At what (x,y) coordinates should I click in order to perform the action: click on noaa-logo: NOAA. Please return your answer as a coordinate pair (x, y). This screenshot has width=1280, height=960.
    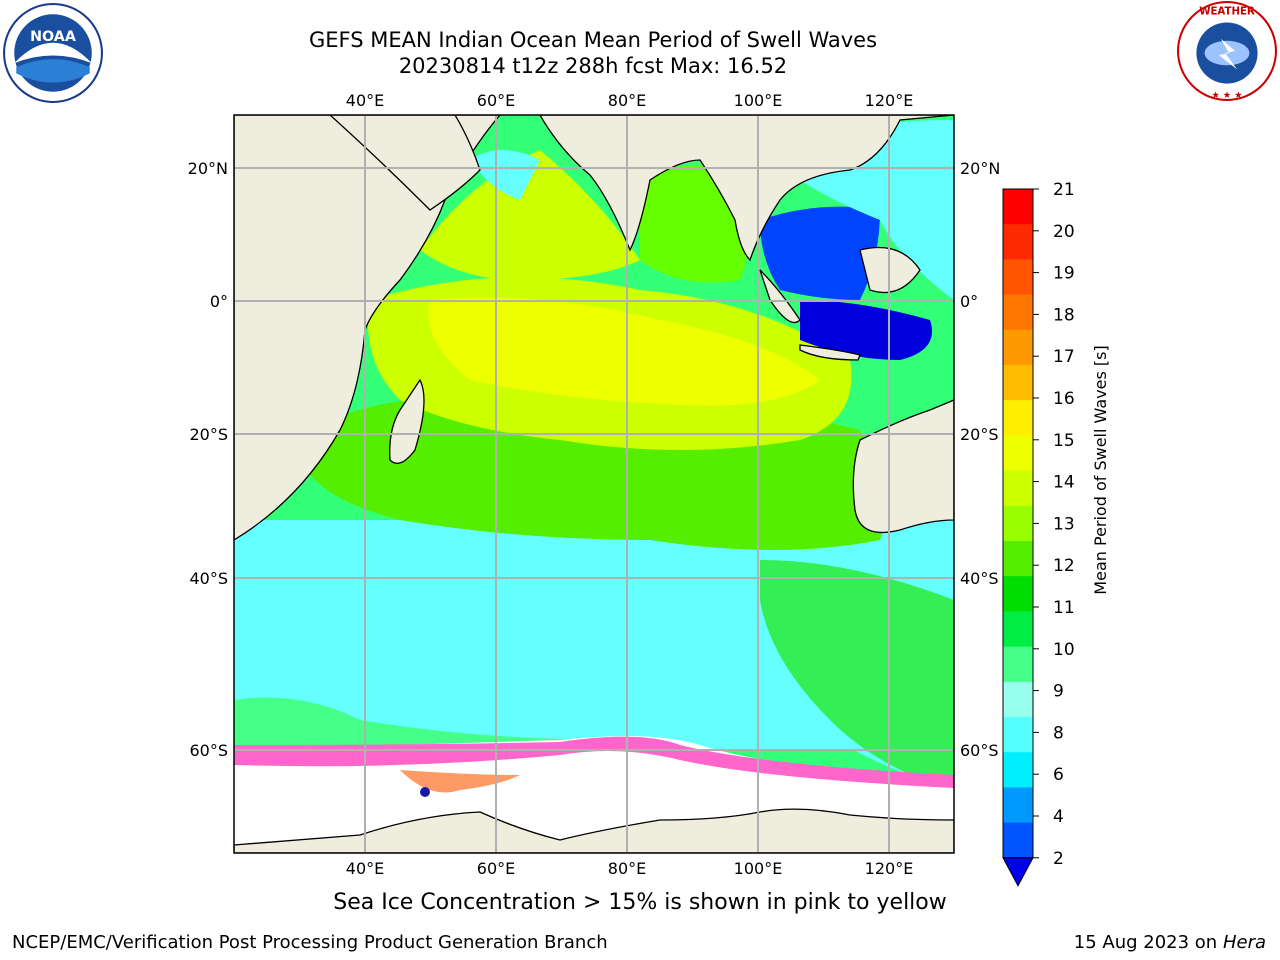
    Looking at the image, I should click on (53, 53).